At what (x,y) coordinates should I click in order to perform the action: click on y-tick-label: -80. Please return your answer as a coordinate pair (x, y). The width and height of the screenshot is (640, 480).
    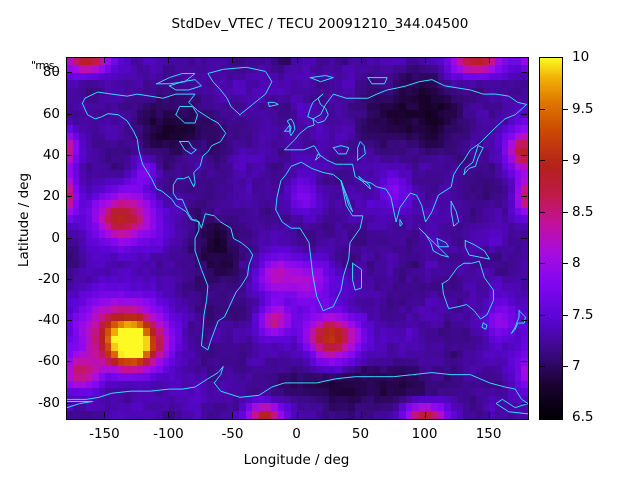
    Looking at the image, I should click on (48, 402).